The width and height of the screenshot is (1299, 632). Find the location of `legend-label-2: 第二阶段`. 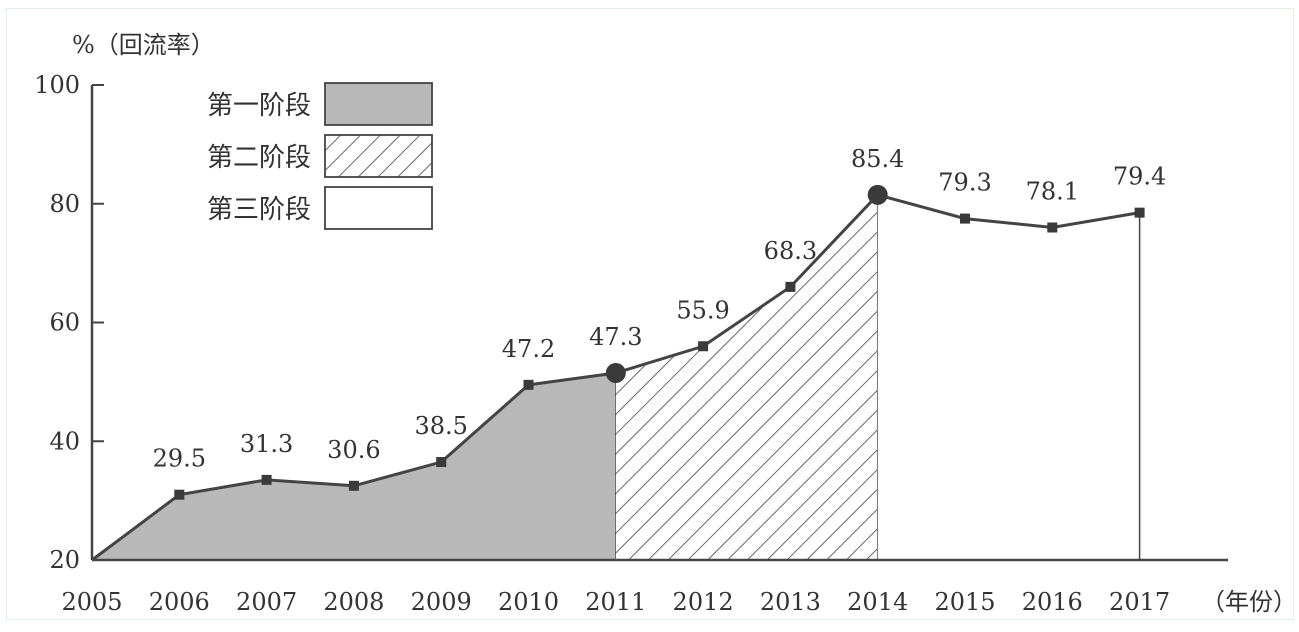

legend-label-2: 第二阶段 is located at coordinates (259, 158).